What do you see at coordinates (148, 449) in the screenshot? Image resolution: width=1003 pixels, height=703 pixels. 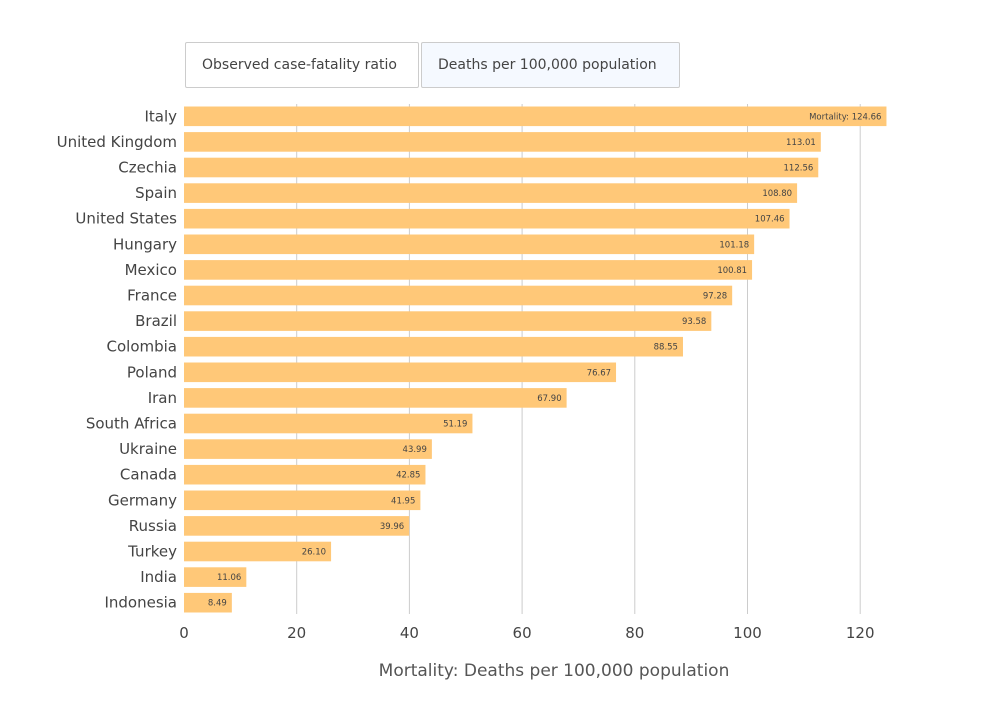 I see `category-label: Ukraine` at bounding box center [148, 449].